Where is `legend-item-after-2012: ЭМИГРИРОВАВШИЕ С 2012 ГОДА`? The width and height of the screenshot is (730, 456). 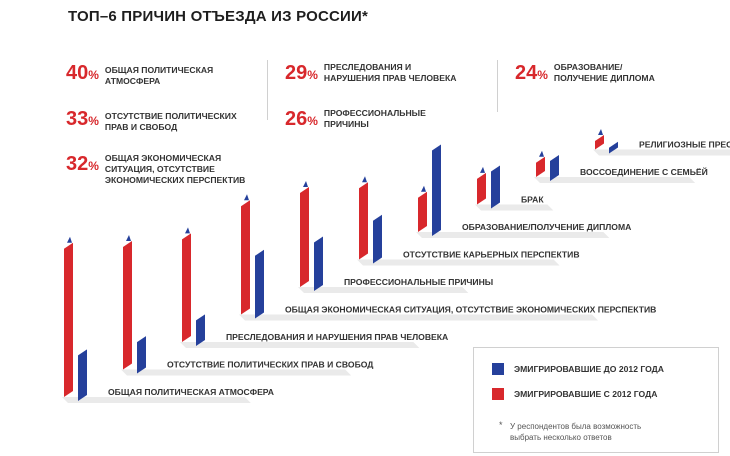
legend-item-after-2012: ЭМИГРИРОВАВШИЕ С 2012 ГОДА is located at coordinates (574, 394).